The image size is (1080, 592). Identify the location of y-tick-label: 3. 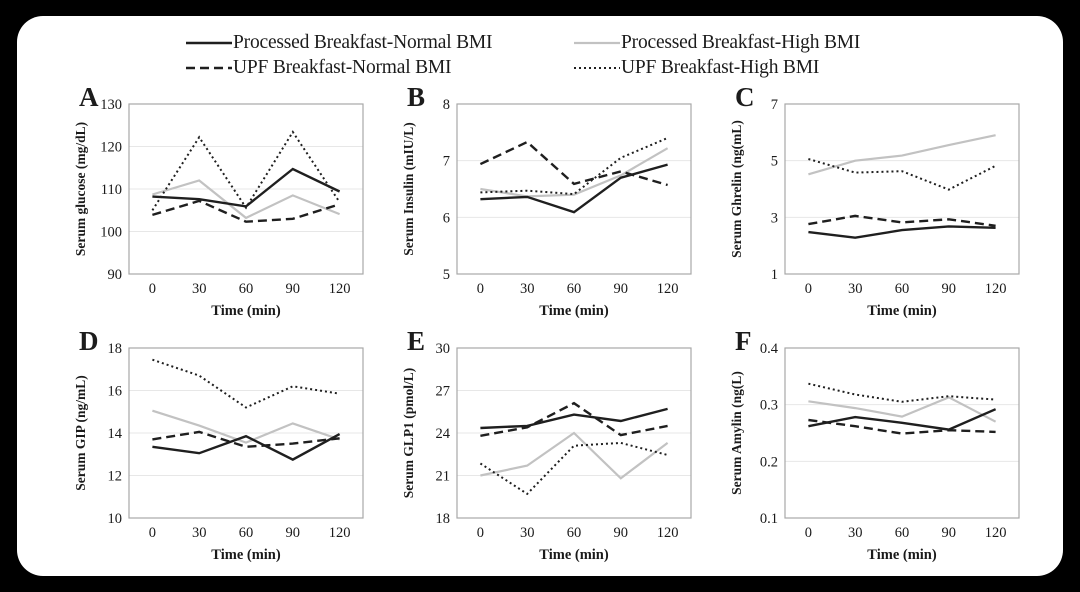
(774, 218).